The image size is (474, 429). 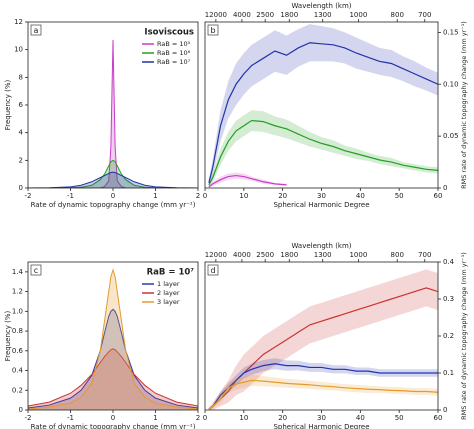 I want to click on panel-label: d, so click(x=212, y=270).